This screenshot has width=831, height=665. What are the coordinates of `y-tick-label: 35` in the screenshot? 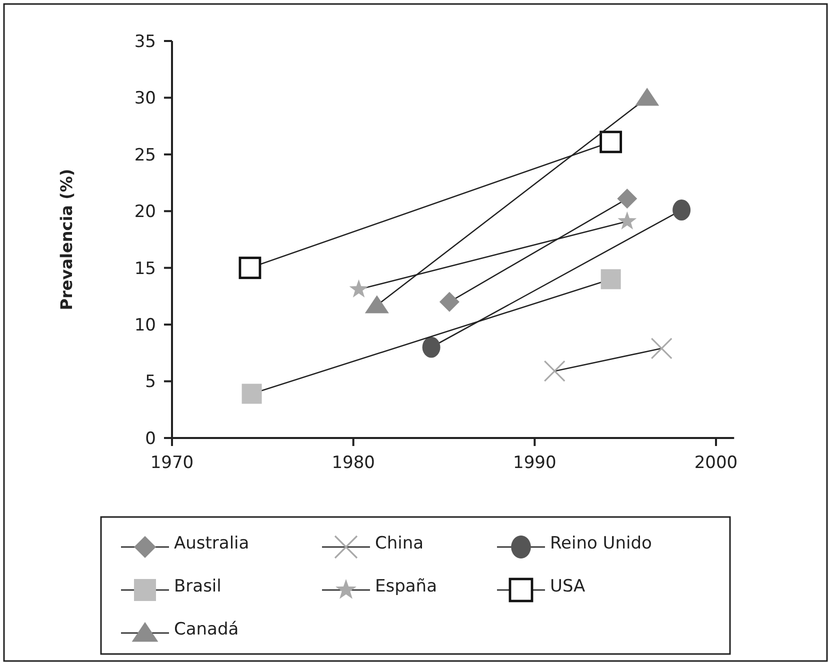 It's located at (145, 42).